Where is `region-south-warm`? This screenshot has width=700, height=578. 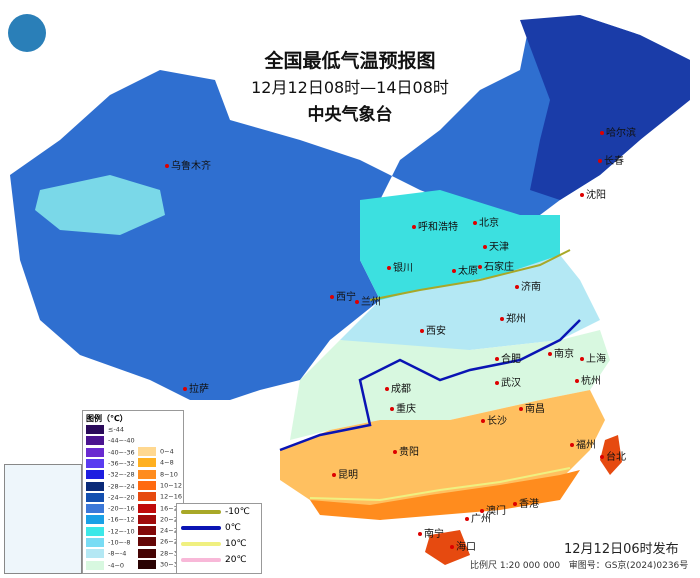
region-south-warm is located at coordinates (442, 450).